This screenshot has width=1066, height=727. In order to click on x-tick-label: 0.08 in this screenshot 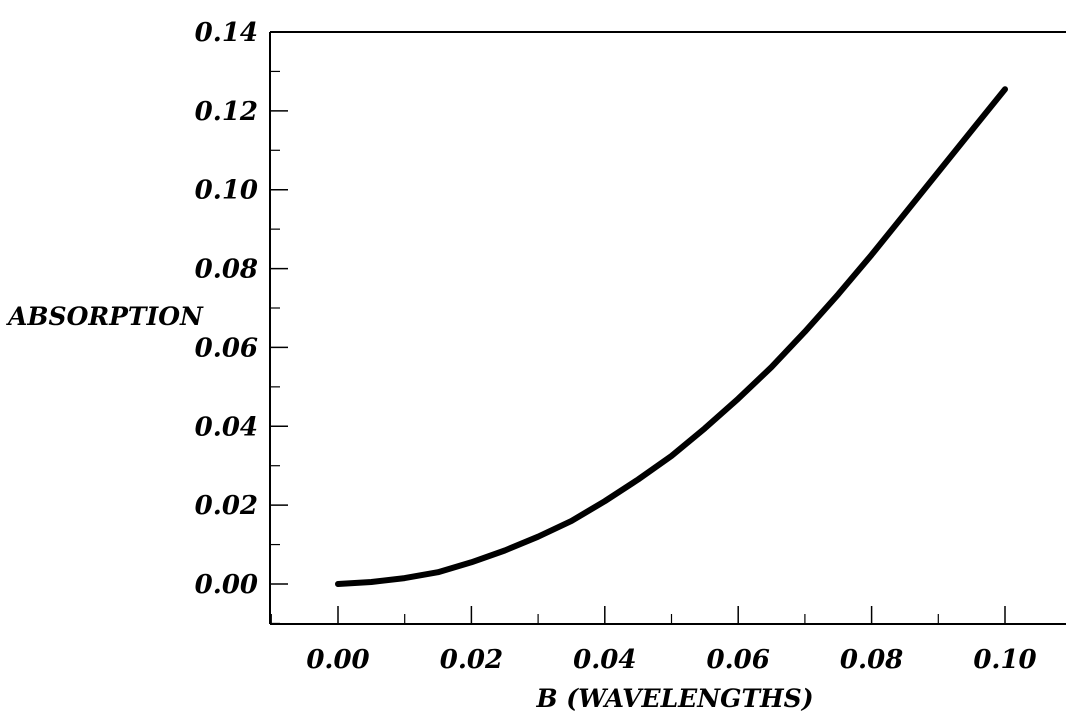, I will do `click(871, 660)`.